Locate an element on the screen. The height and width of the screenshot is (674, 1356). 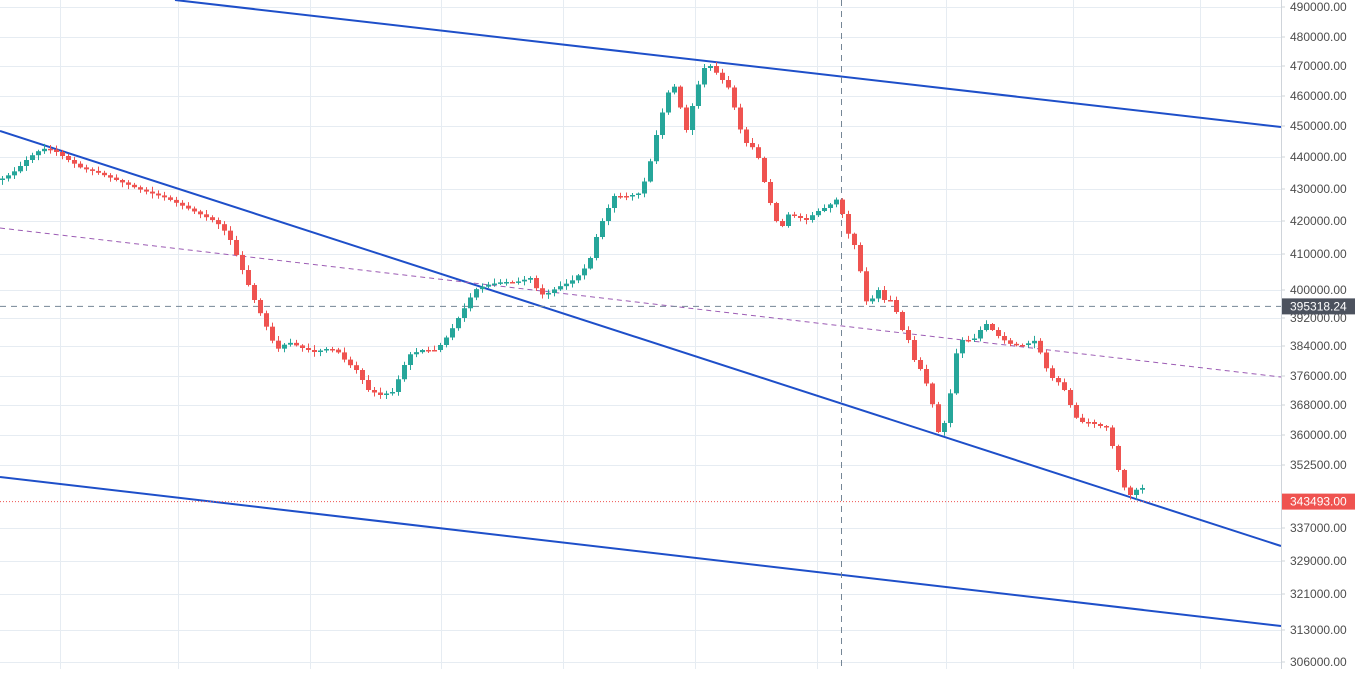
crosshair-price-label: 395318.24 is located at coordinates (1318, 306).